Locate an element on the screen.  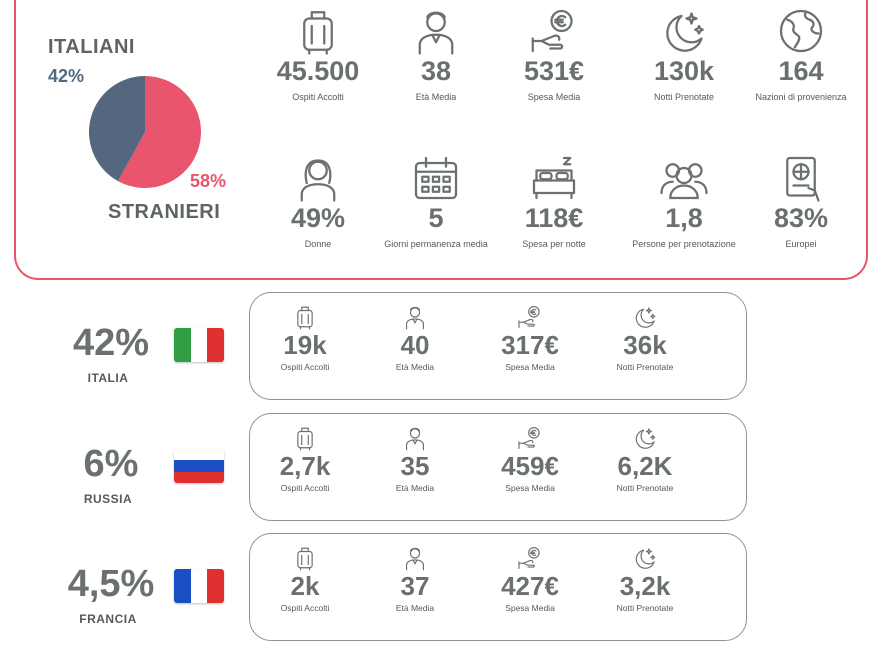
stat-globe: 164 Nazioni di provenienza is located at coordinates (798, 54).